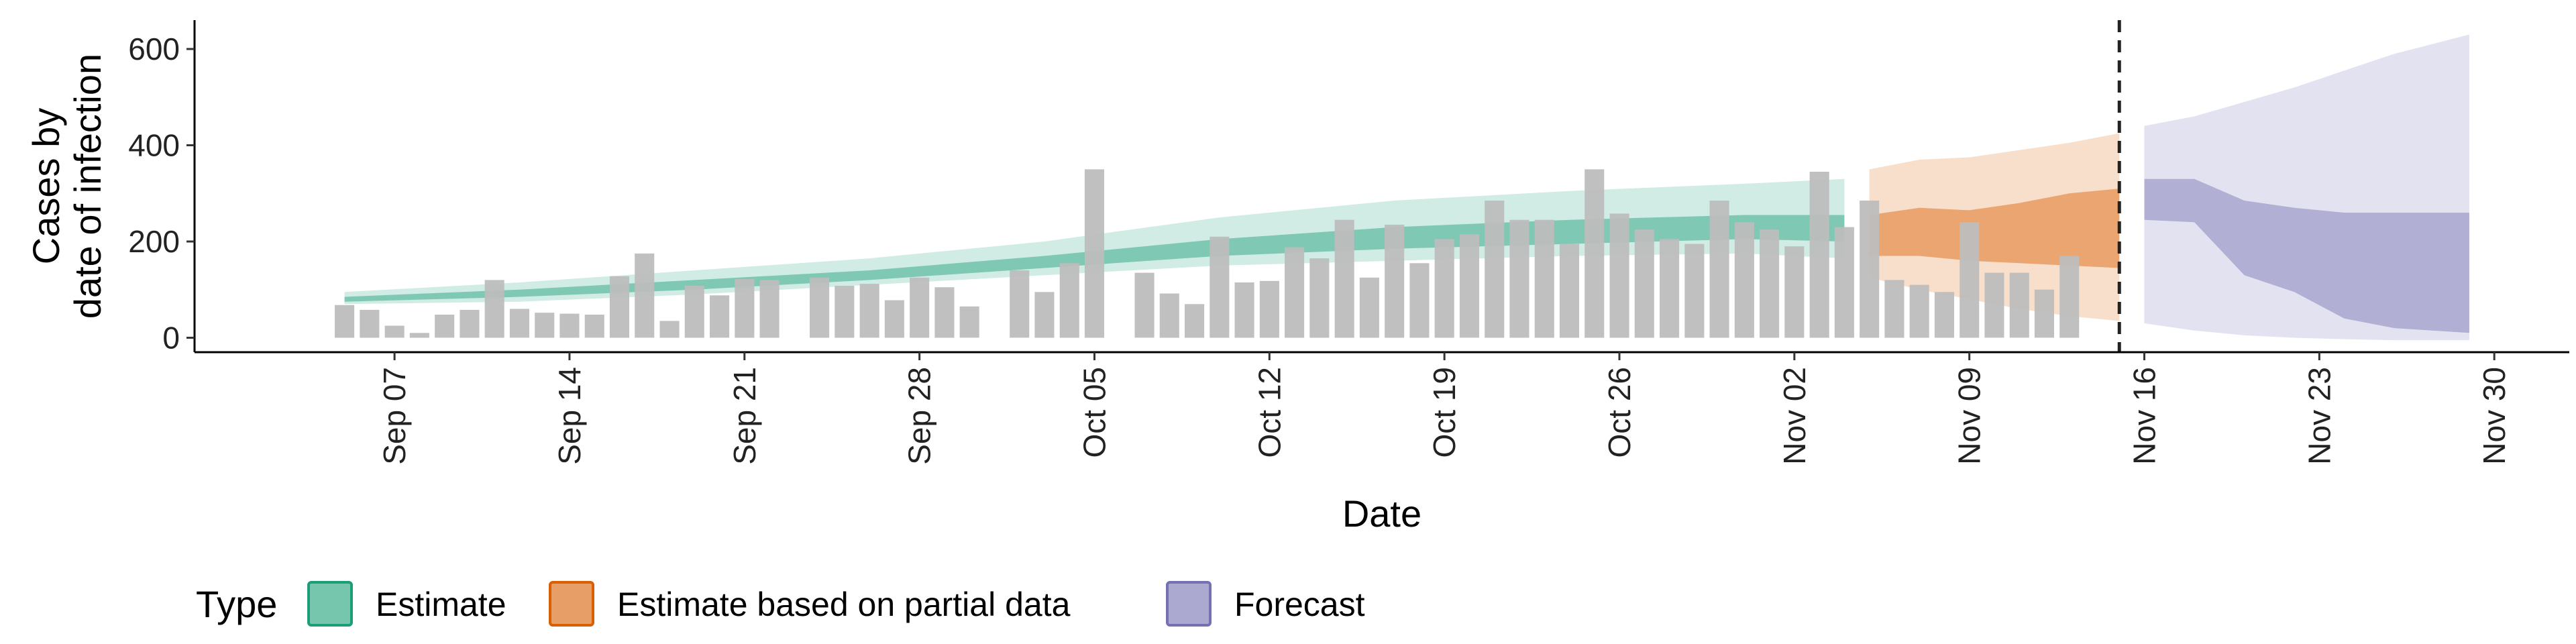 The height and width of the screenshot is (644, 2576). I want to click on x-tick-label: Sep 07, so click(394, 416).